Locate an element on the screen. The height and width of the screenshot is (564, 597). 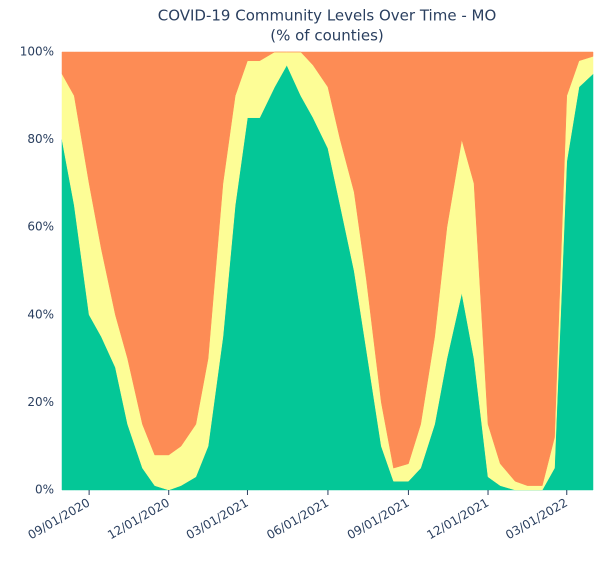
y-tick-label: 60% is located at coordinates (40, 227).